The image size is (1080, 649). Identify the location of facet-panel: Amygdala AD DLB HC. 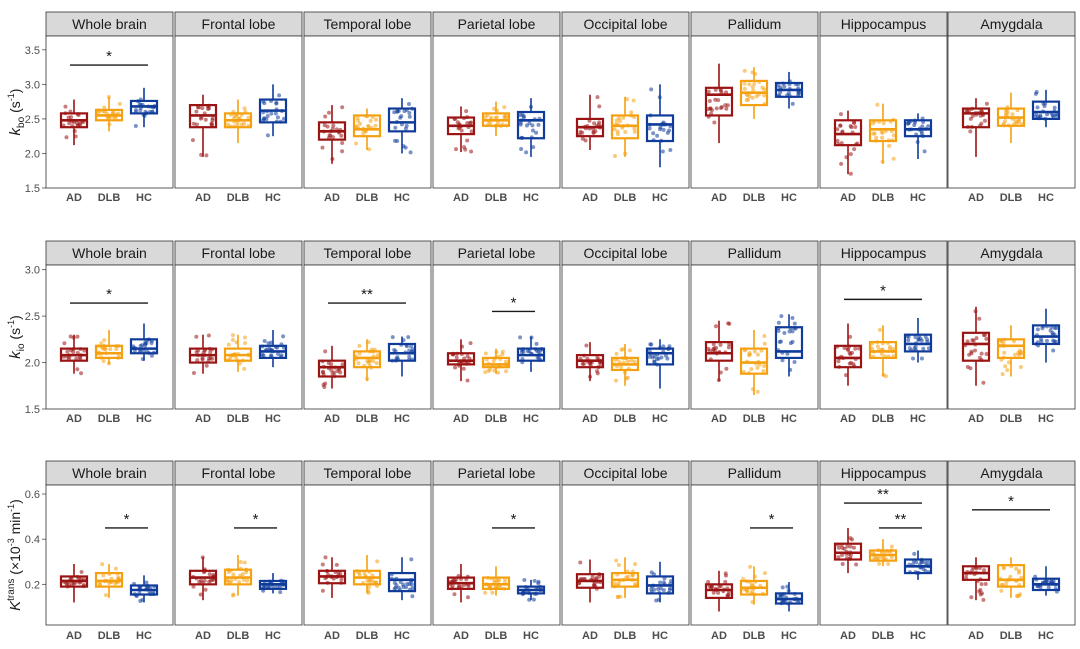
(1011, 107).